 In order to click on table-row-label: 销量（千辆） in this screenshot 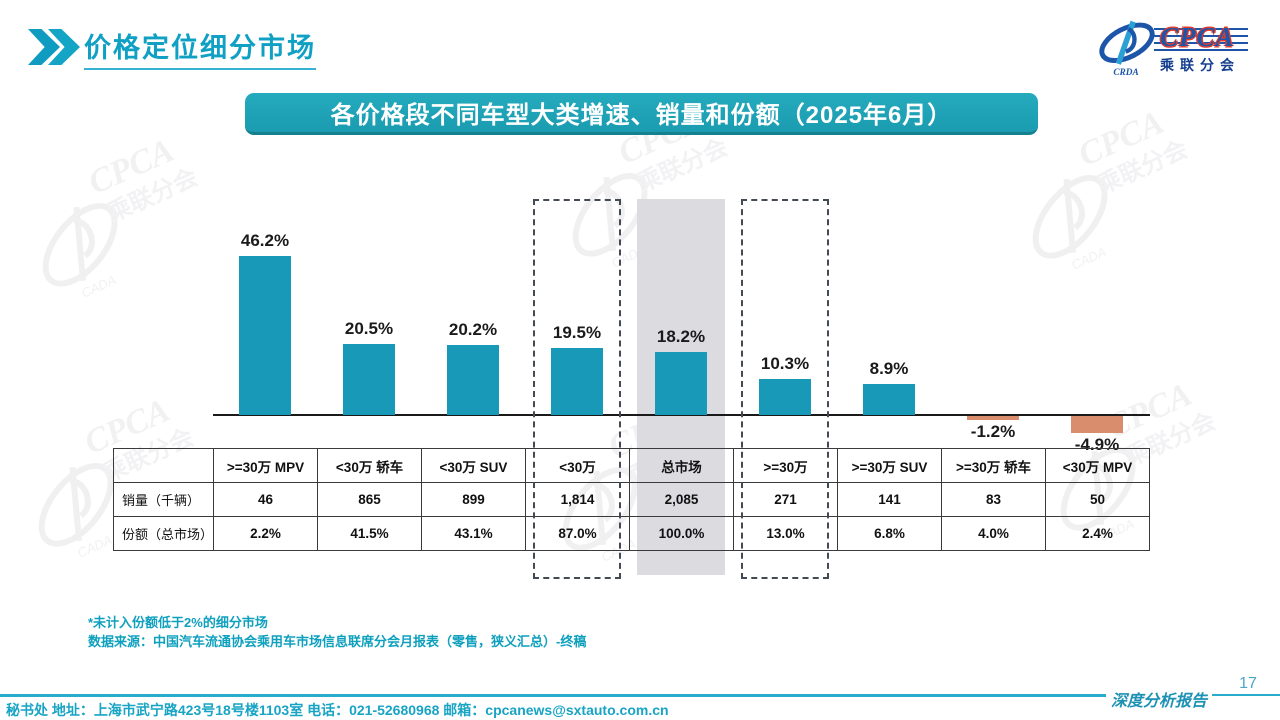, I will do `click(164, 500)`.